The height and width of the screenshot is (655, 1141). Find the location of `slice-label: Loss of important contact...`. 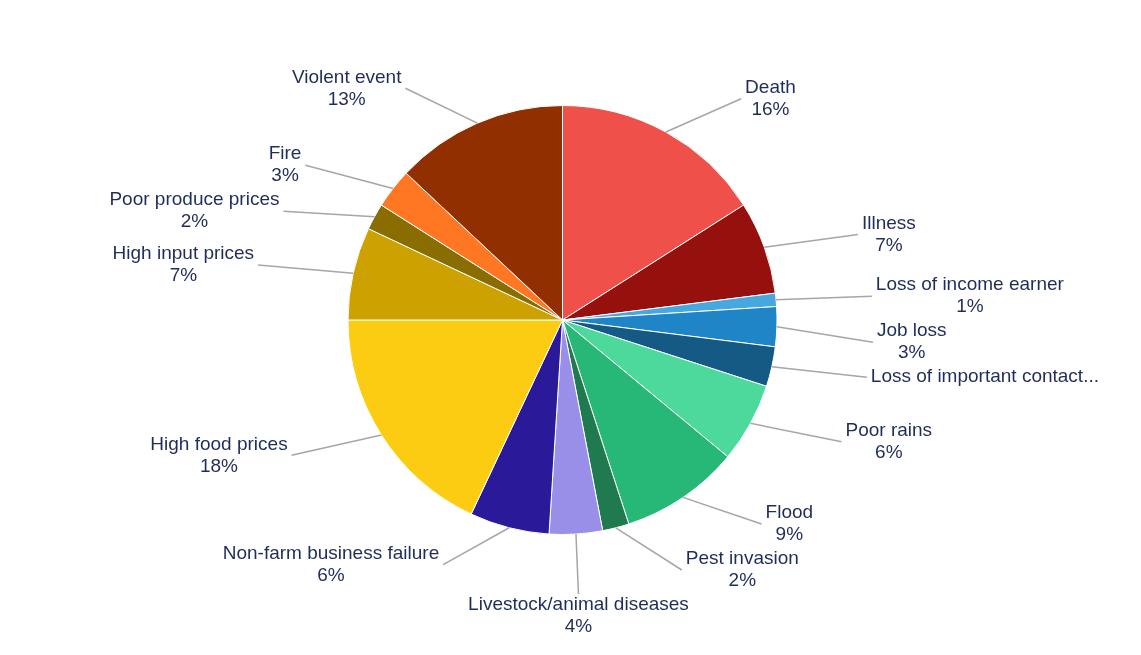

slice-label: Loss of important contact... is located at coordinates (984, 376).